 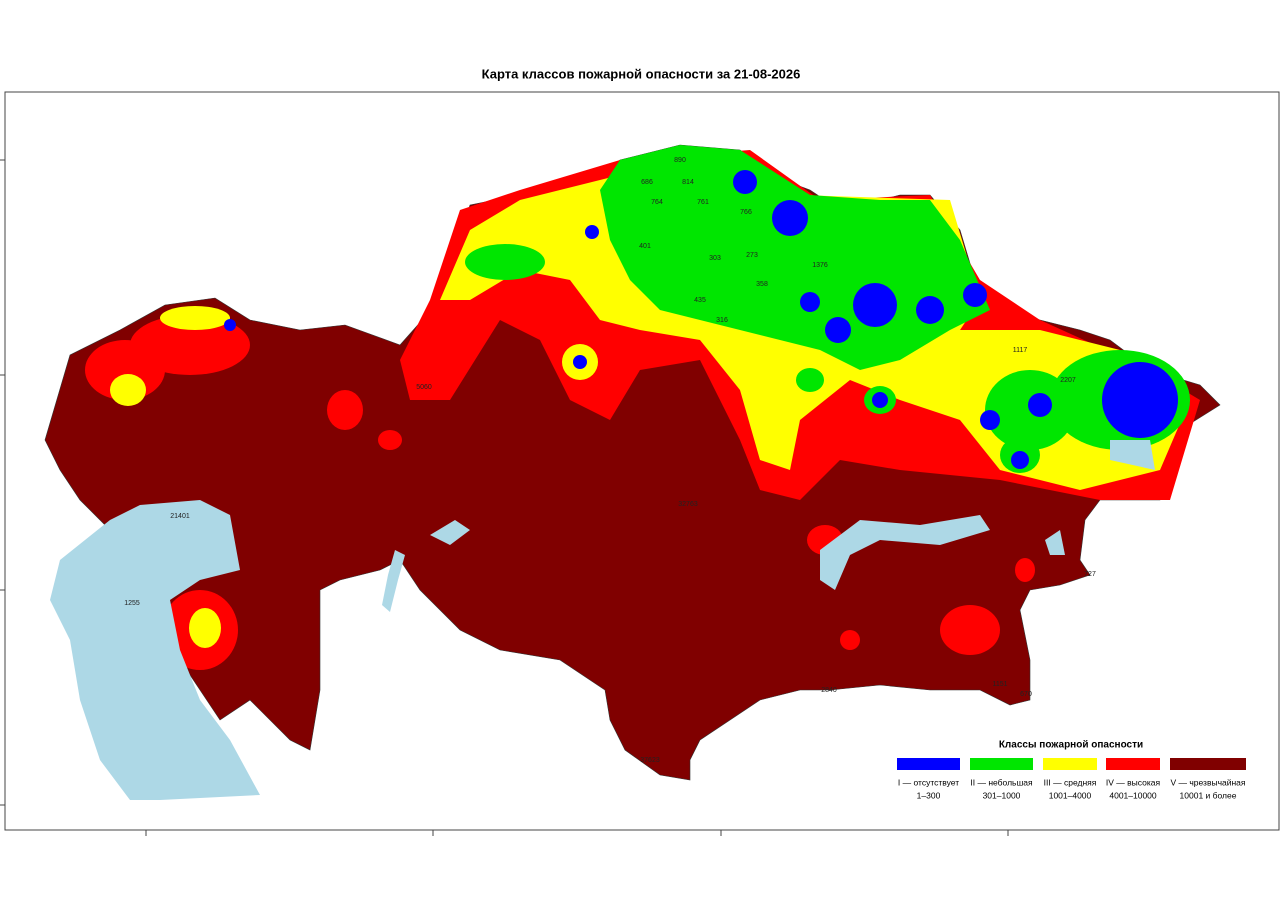 What do you see at coordinates (746, 212) in the screenshot?
I see `station-label: 766` at bounding box center [746, 212].